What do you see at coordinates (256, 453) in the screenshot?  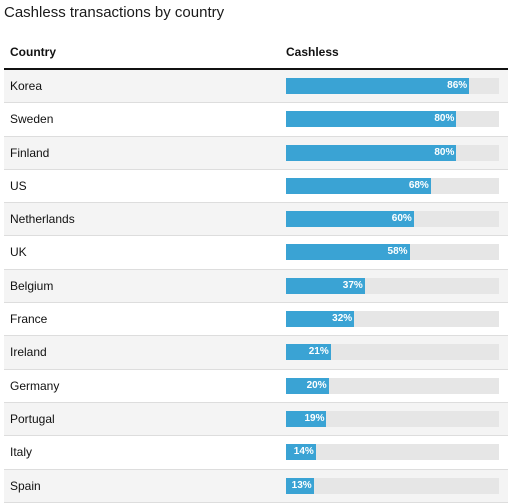 I see `table-row: Italy 14%` at bounding box center [256, 453].